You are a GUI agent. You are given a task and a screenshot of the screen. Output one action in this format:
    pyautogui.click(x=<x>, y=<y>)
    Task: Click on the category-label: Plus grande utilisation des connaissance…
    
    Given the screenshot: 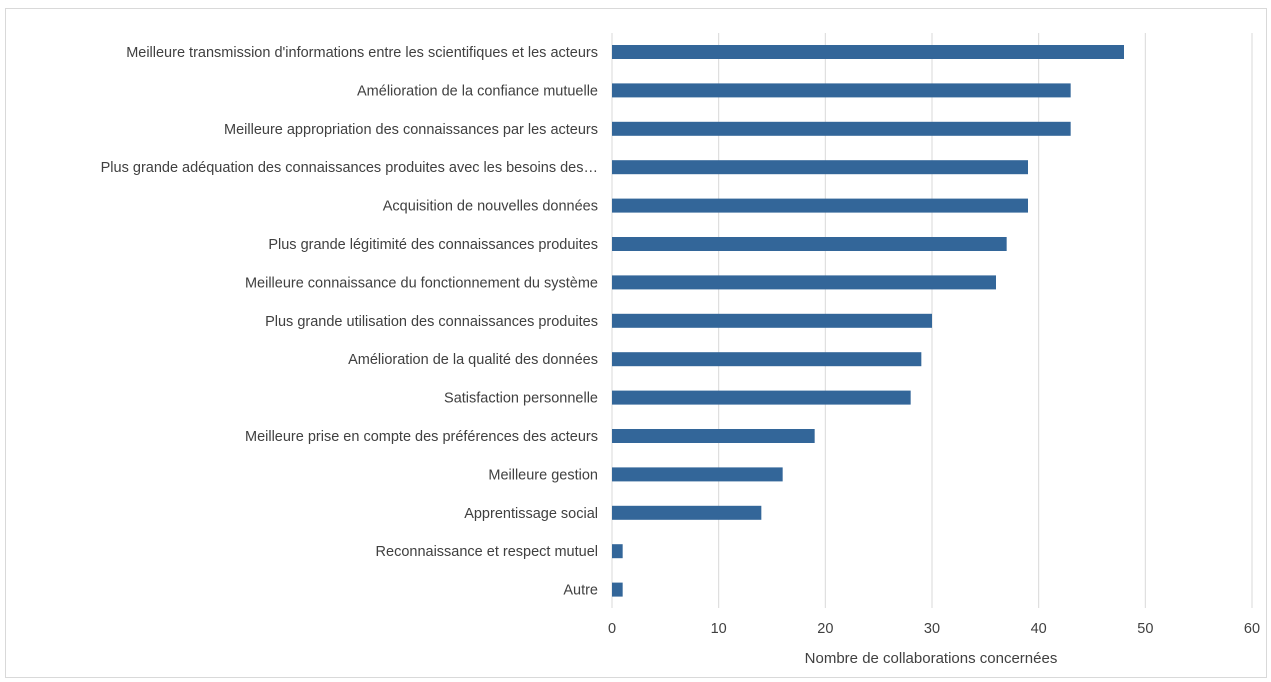 What is the action you would take?
    pyautogui.click(x=431, y=322)
    